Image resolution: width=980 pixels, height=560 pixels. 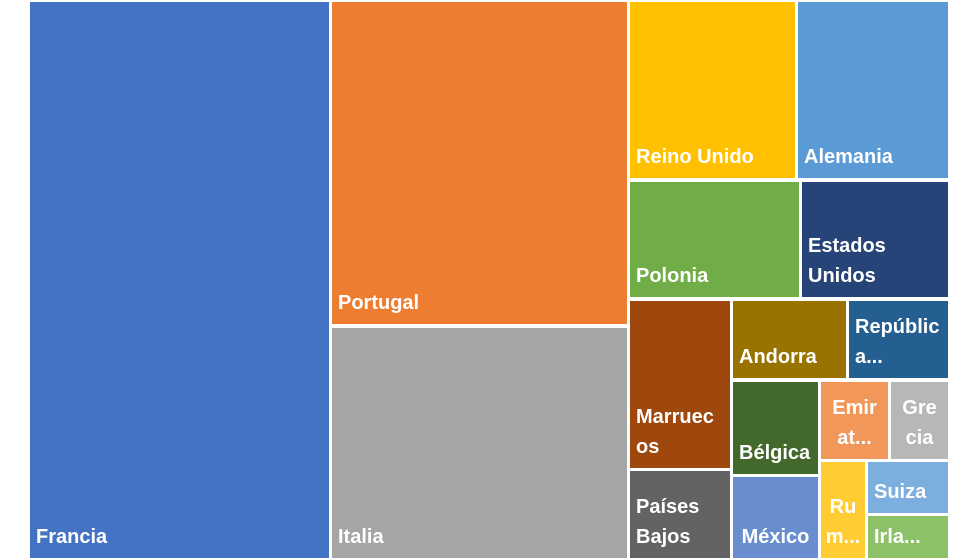 What do you see at coordinates (479, 443) in the screenshot?
I see `treemap-tile: Italia` at bounding box center [479, 443].